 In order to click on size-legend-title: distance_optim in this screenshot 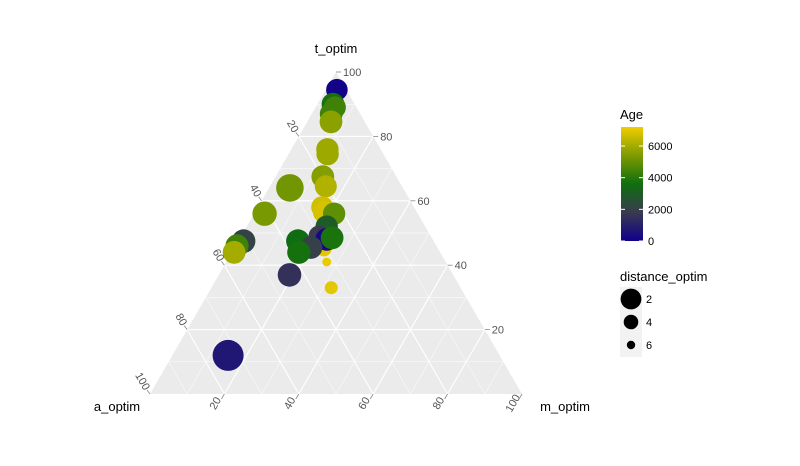, I will do `click(663, 276)`.